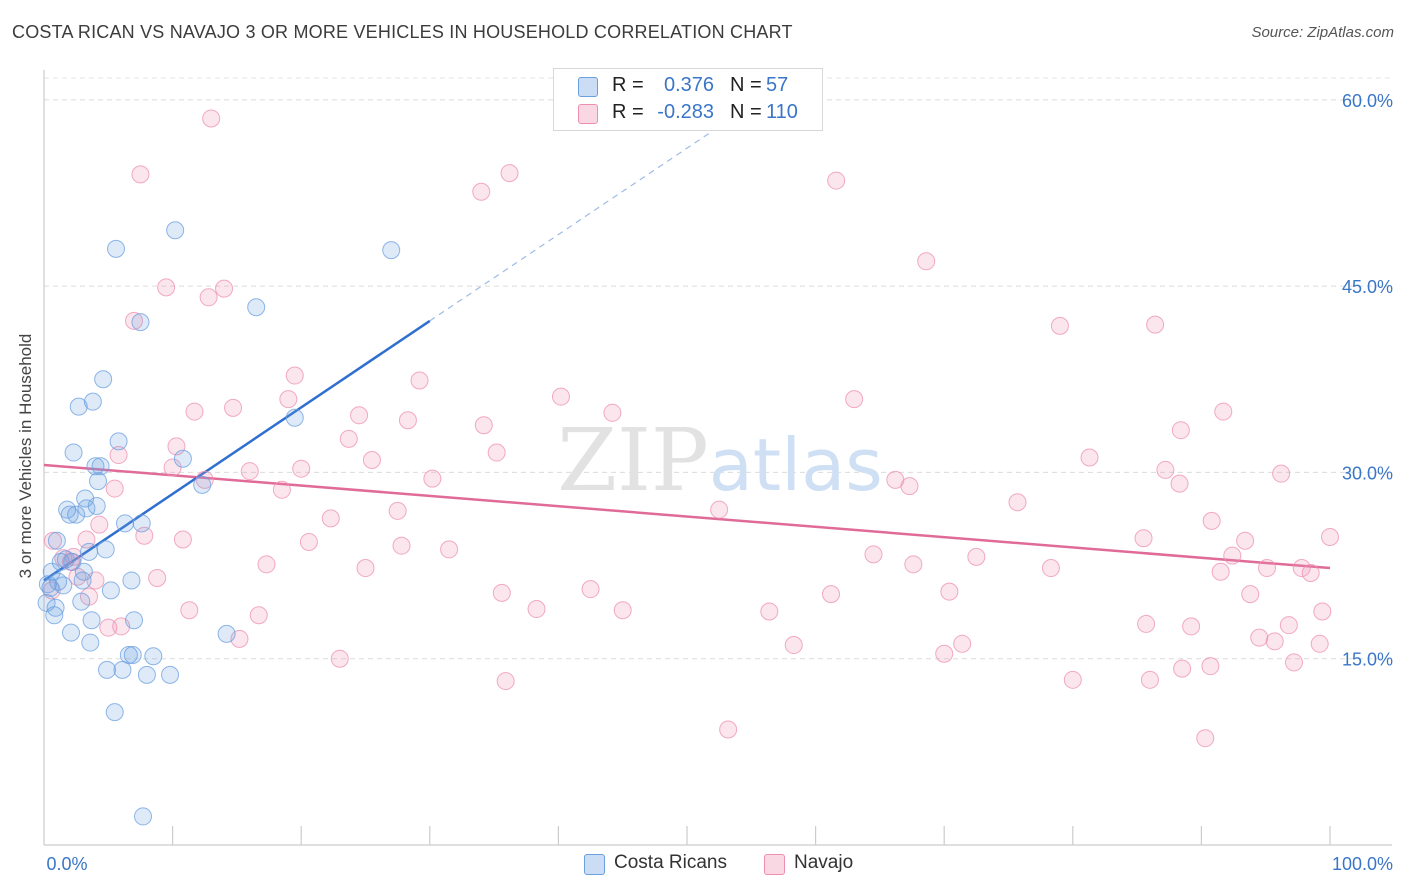  What do you see at coordinates (824, 862) in the screenshot?
I see `legend-label: Navajo` at bounding box center [824, 862].